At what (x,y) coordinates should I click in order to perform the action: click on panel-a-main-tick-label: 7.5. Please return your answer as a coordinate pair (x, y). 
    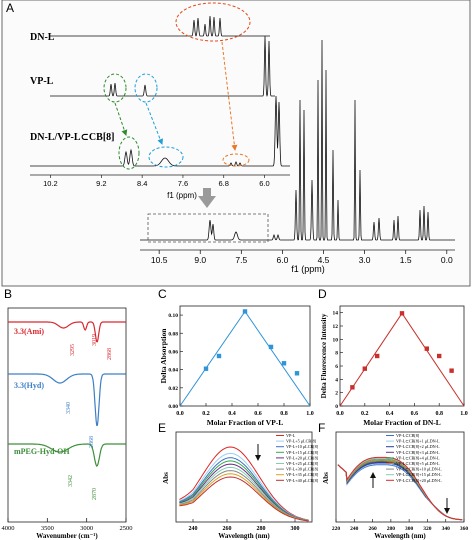
    Looking at the image, I should click on (241, 260).